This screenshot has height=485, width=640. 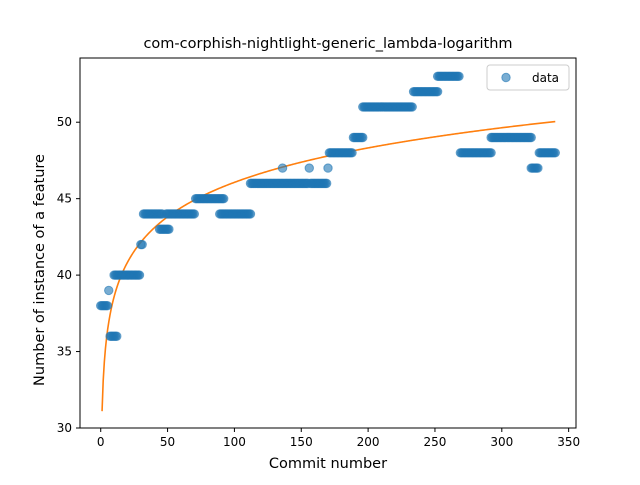 I want to click on x-axis-label: Commit number, so click(x=328, y=464).